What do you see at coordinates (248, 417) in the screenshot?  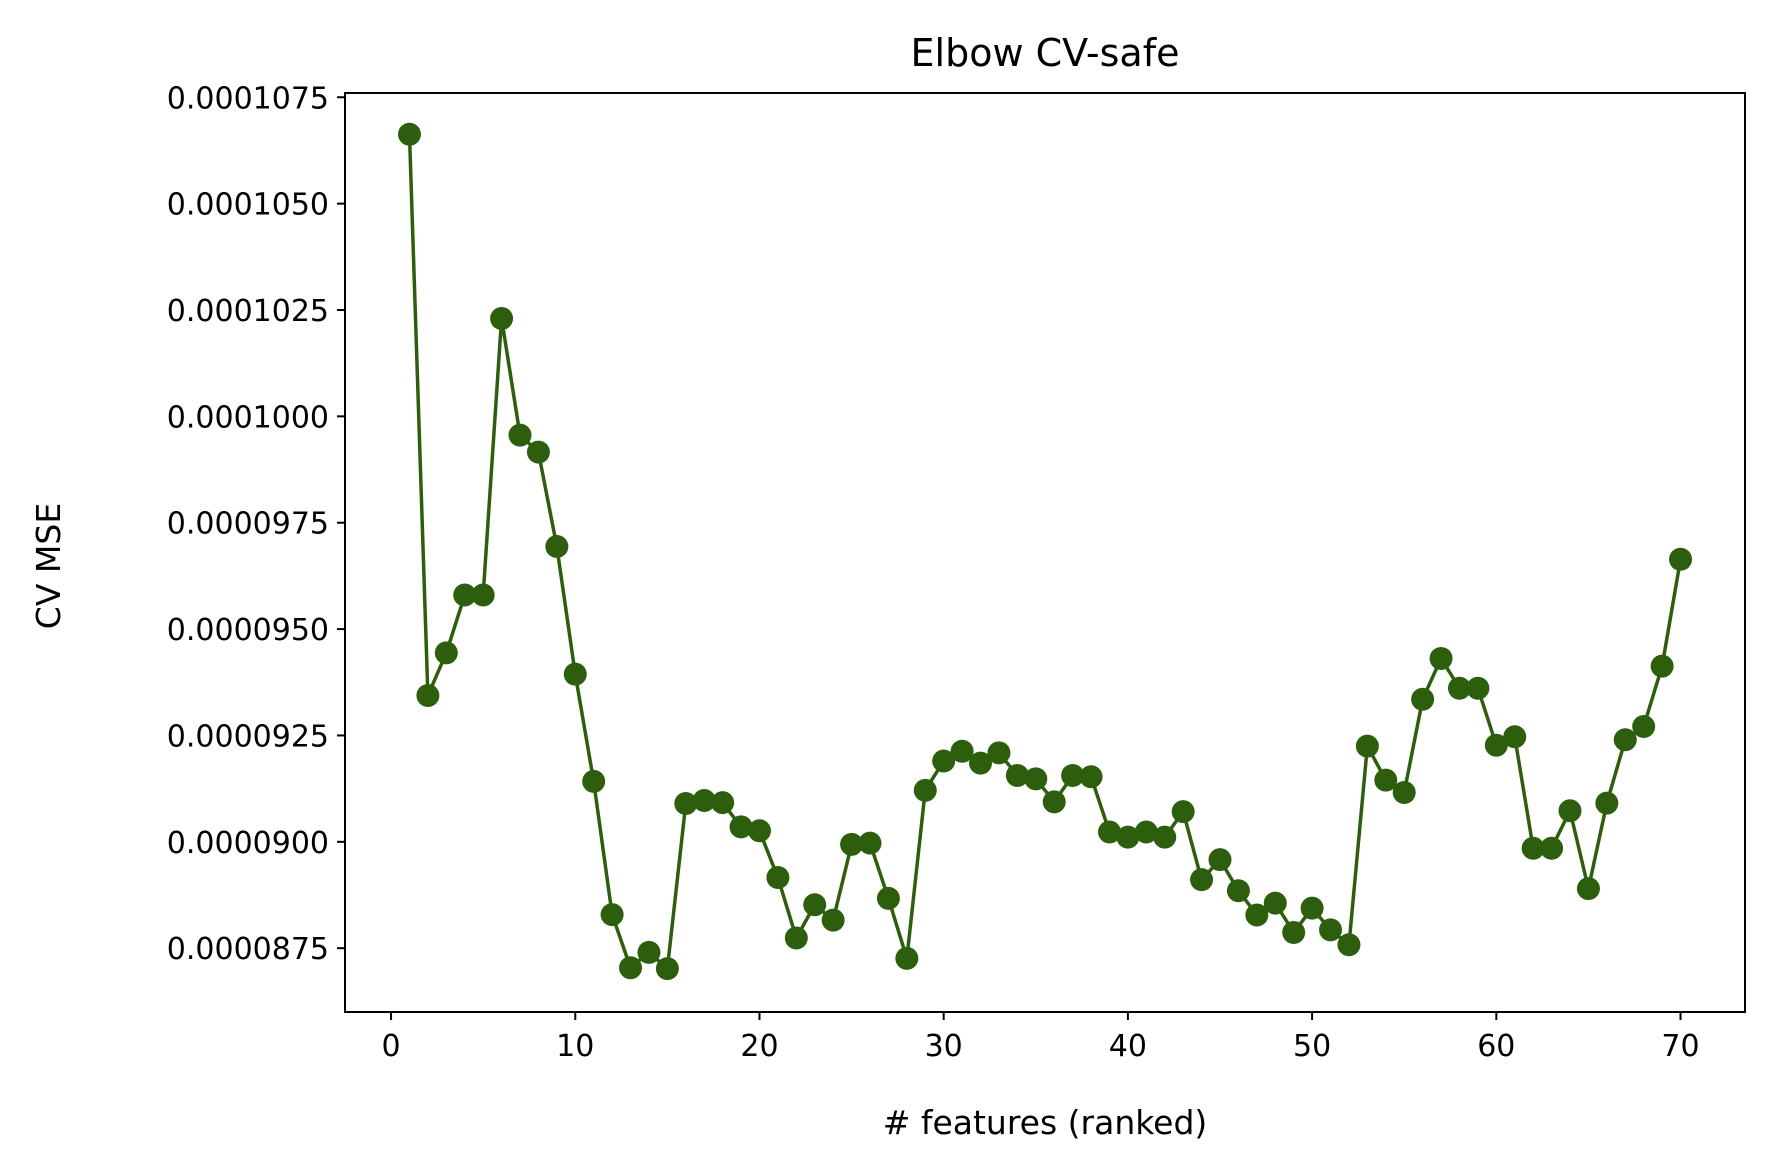 I see `y-tick-label: 0.0001000` at bounding box center [248, 417].